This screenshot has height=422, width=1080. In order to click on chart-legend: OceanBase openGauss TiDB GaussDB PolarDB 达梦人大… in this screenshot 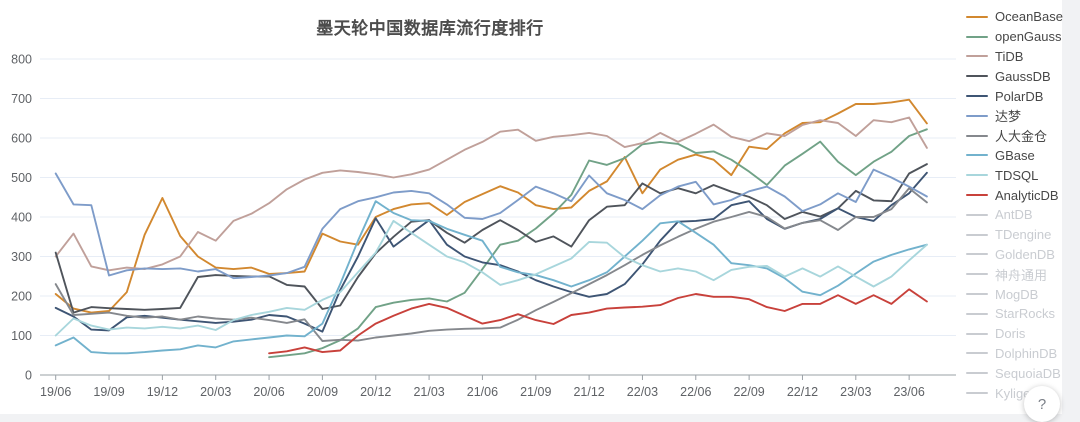, I will do `click(1021, 205)`.